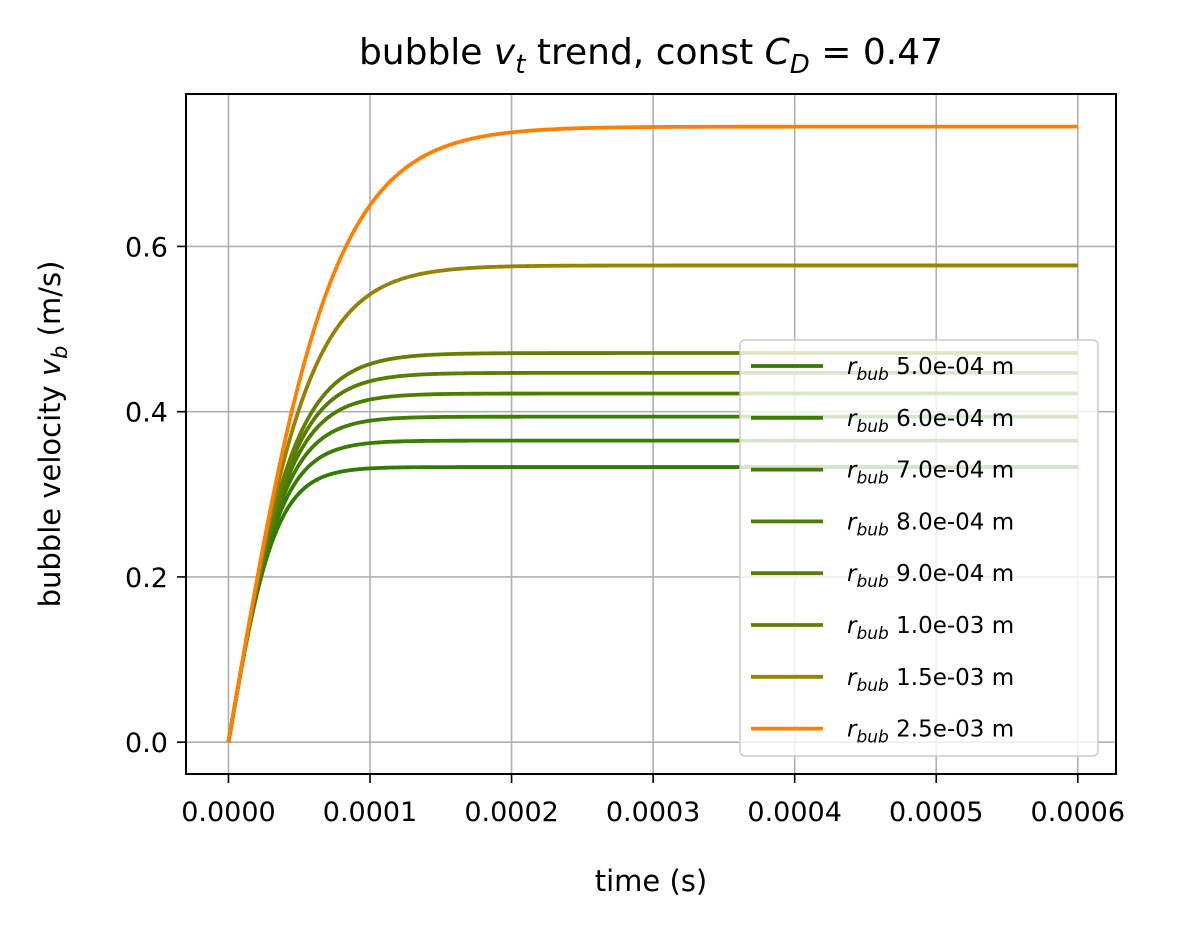  I want to click on legend-item: rbub 8.0e-04 m, so click(882, 524).